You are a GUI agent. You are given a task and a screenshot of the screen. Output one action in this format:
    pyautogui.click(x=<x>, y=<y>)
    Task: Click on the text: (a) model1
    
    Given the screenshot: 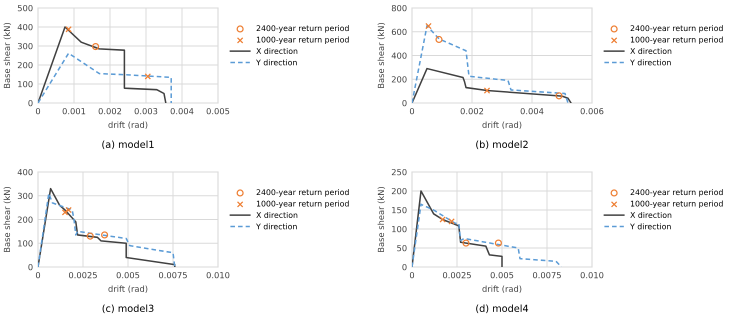 What is the action you would take?
    pyautogui.click(x=128, y=145)
    